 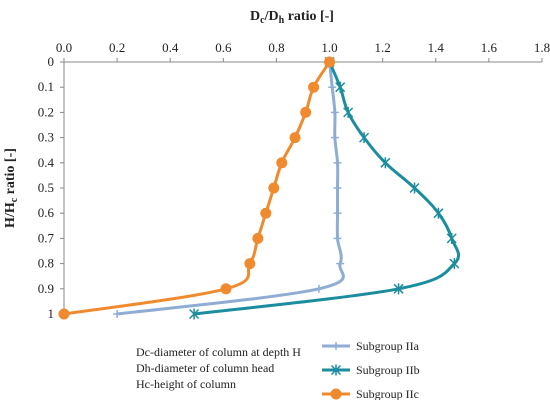 I want to click on legend-label: Subgroup IIa, so click(x=388, y=346).